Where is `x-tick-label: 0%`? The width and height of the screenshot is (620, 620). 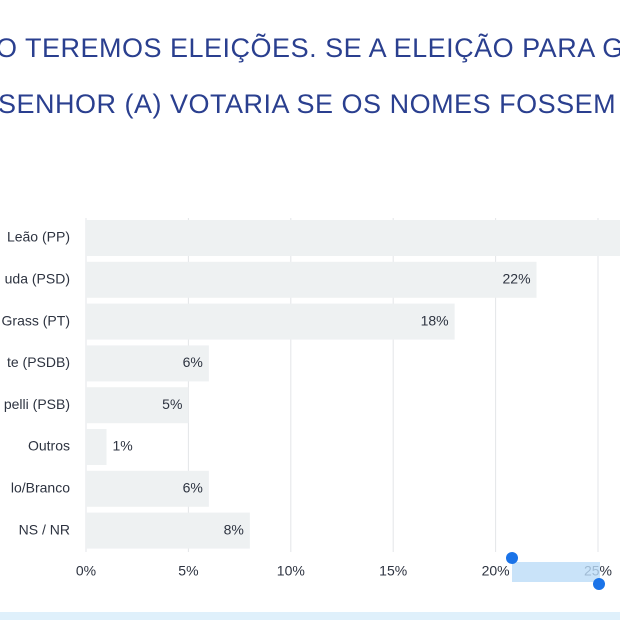 x-tick-label: 0% is located at coordinates (86, 571).